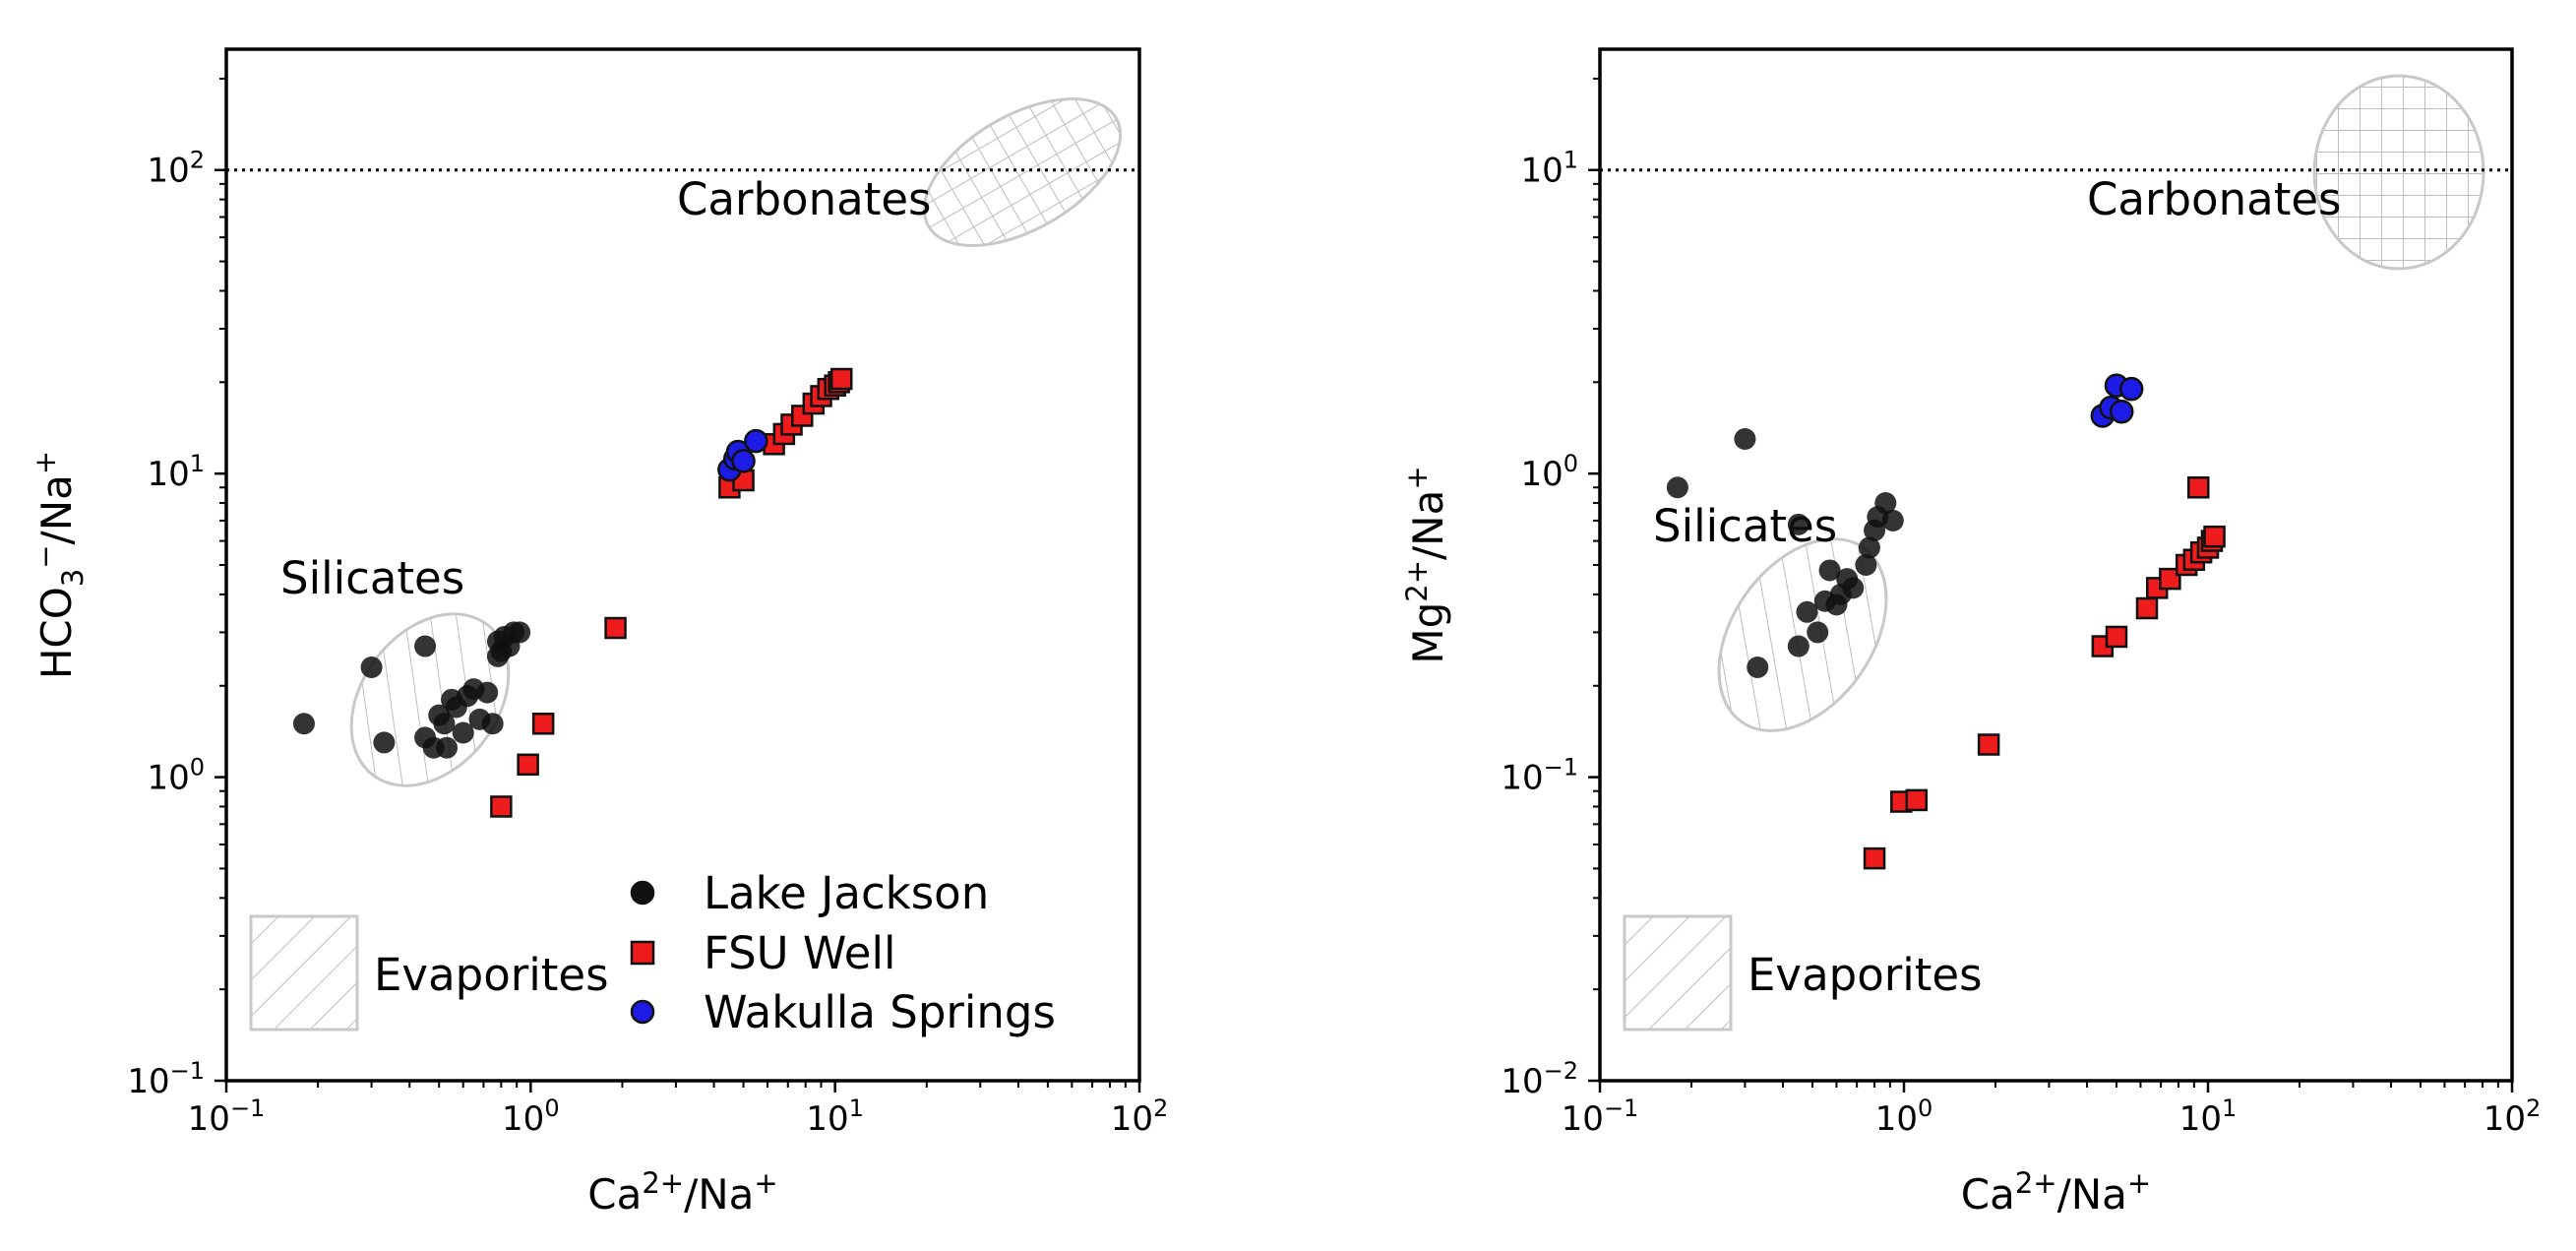  I want to click on legend-label: Wakulla Springs, so click(880, 1012).